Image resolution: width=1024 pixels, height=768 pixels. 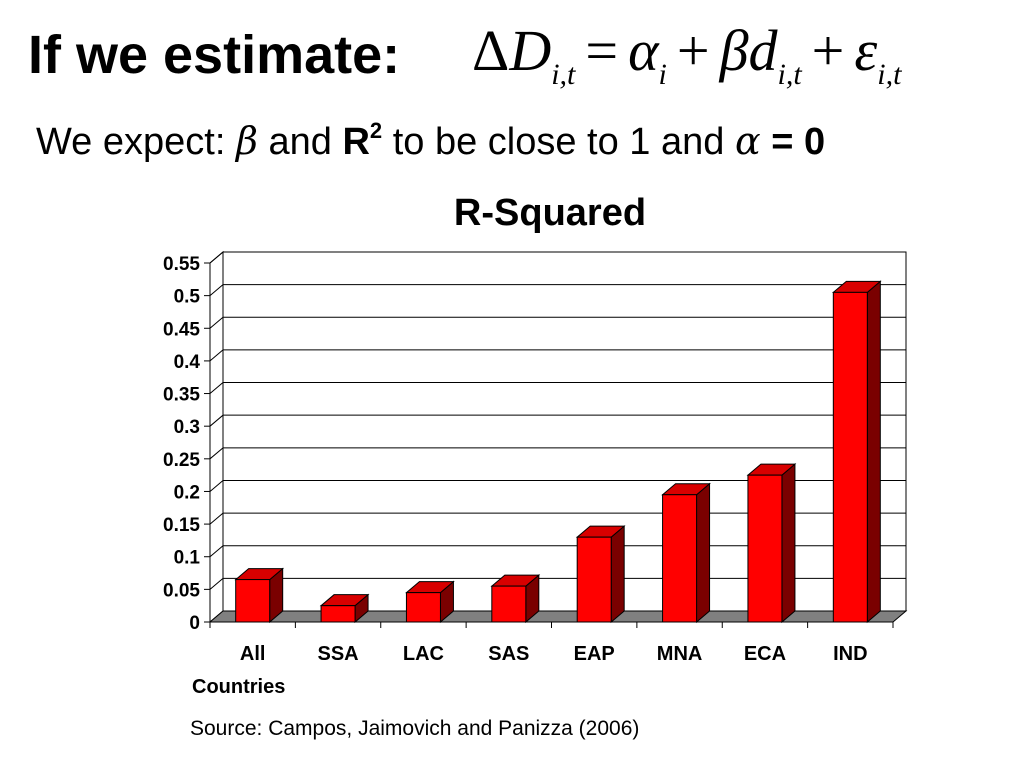 What do you see at coordinates (662, 74) in the screenshot?
I see `equation-alpha-sub: i` at bounding box center [662, 74].